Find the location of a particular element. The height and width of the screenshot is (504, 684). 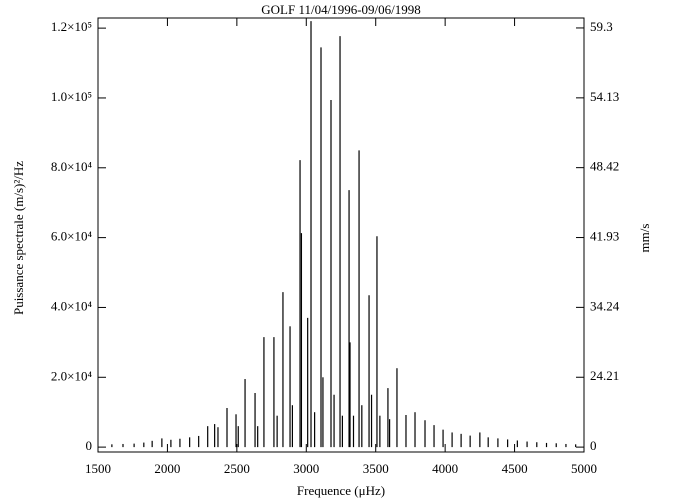

y2-tick-label: 48.42 is located at coordinates (604, 166).